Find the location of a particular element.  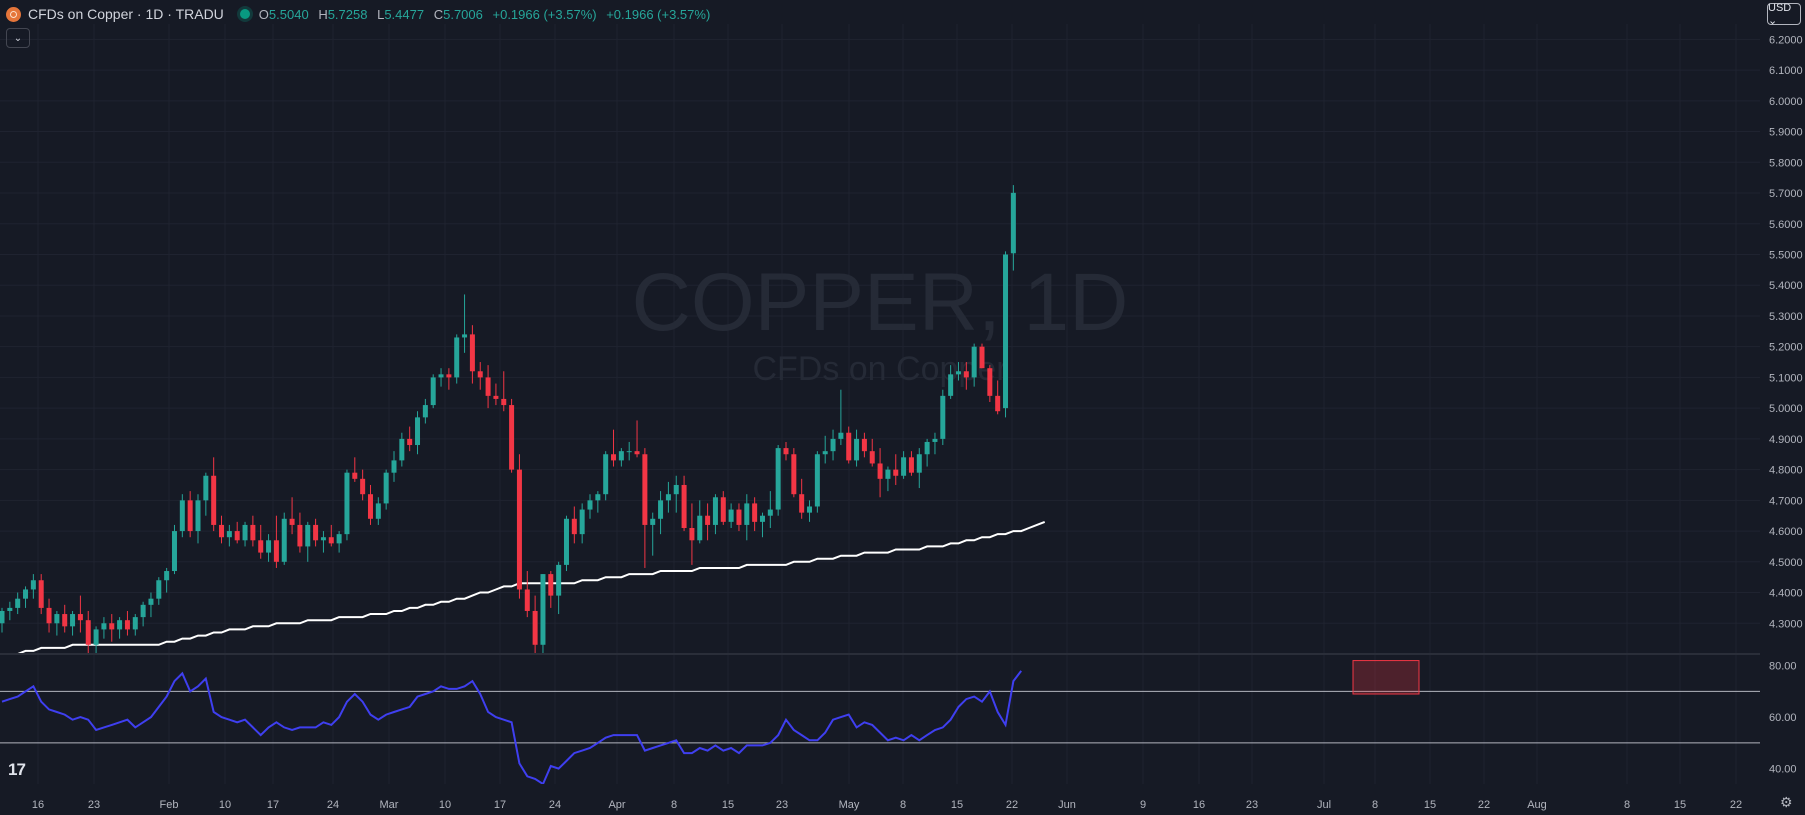

currency-button: USD ⌄ is located at coordinates (1784, 14).